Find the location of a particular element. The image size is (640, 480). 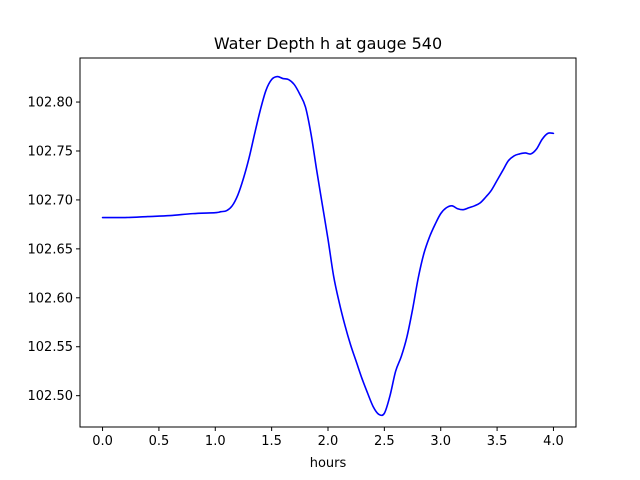

x-tick-label: 3.5 is located at coordinates (497, 441).